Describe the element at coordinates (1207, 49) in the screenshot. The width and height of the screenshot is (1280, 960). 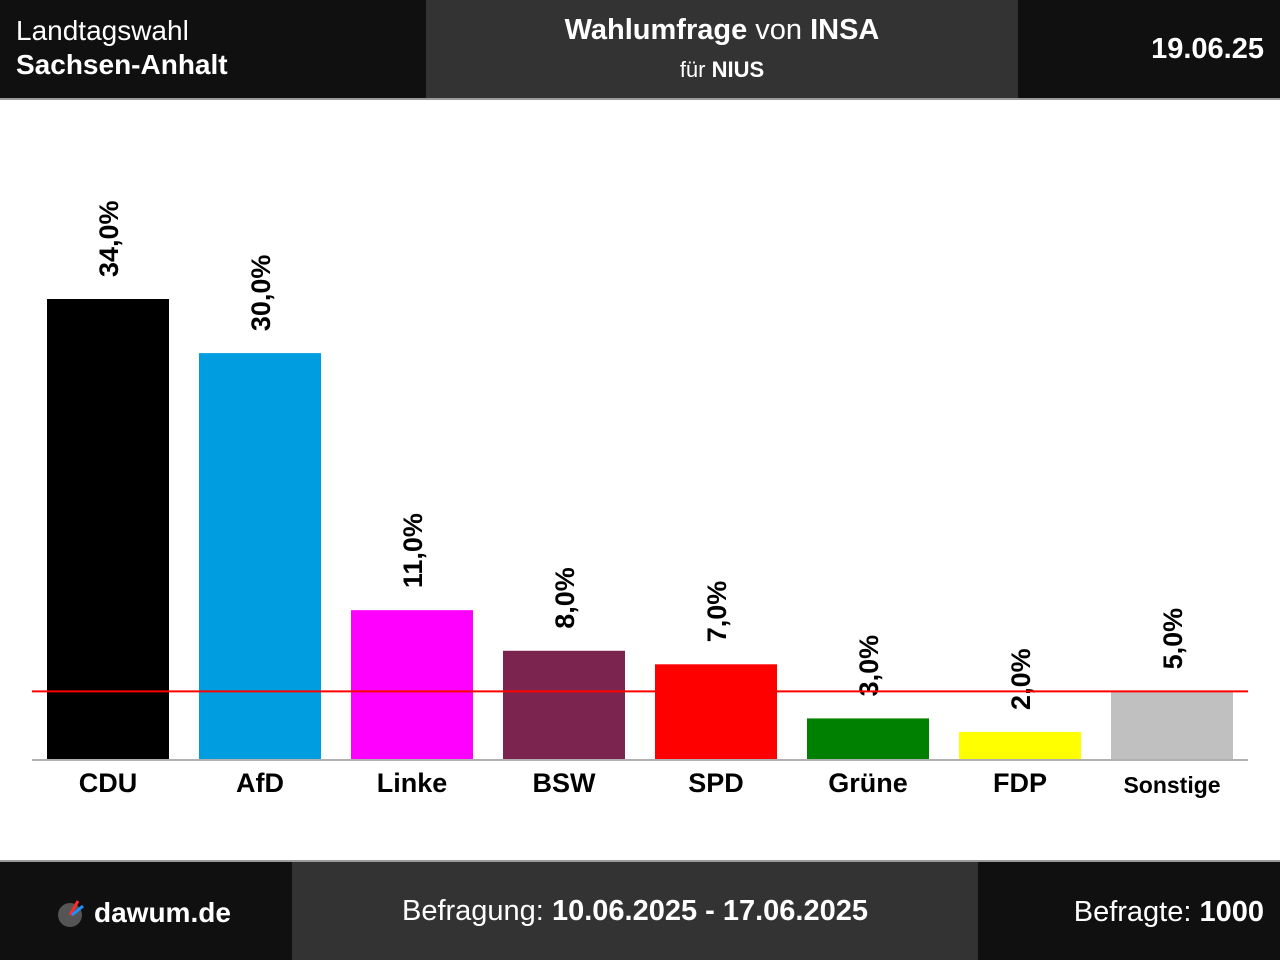
I see `poll-date: 19.06.25` at that location.